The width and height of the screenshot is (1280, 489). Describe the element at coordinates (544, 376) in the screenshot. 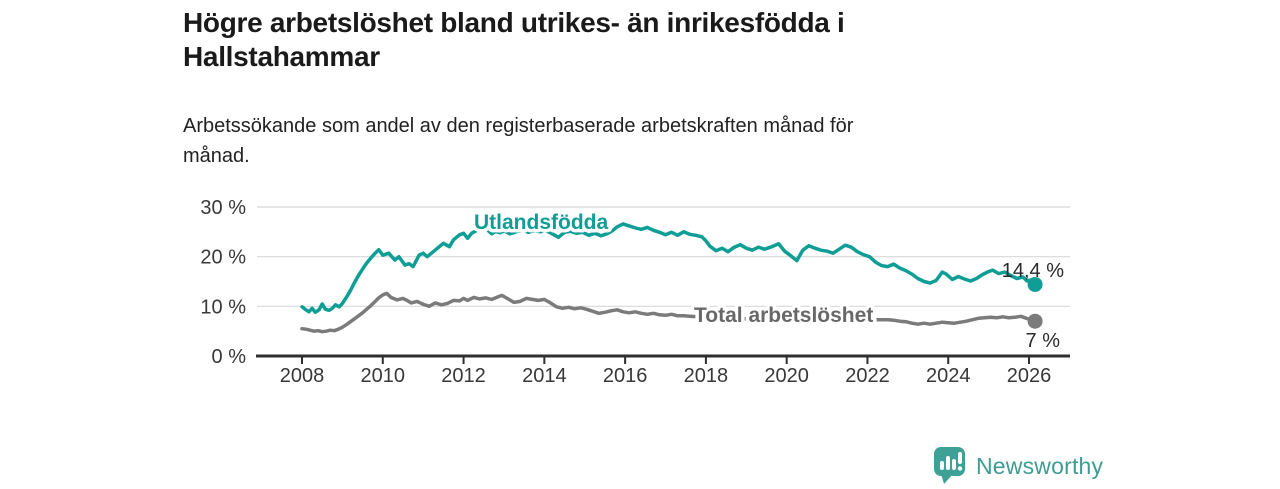

I see `x-tick-label: 2014` at that location.